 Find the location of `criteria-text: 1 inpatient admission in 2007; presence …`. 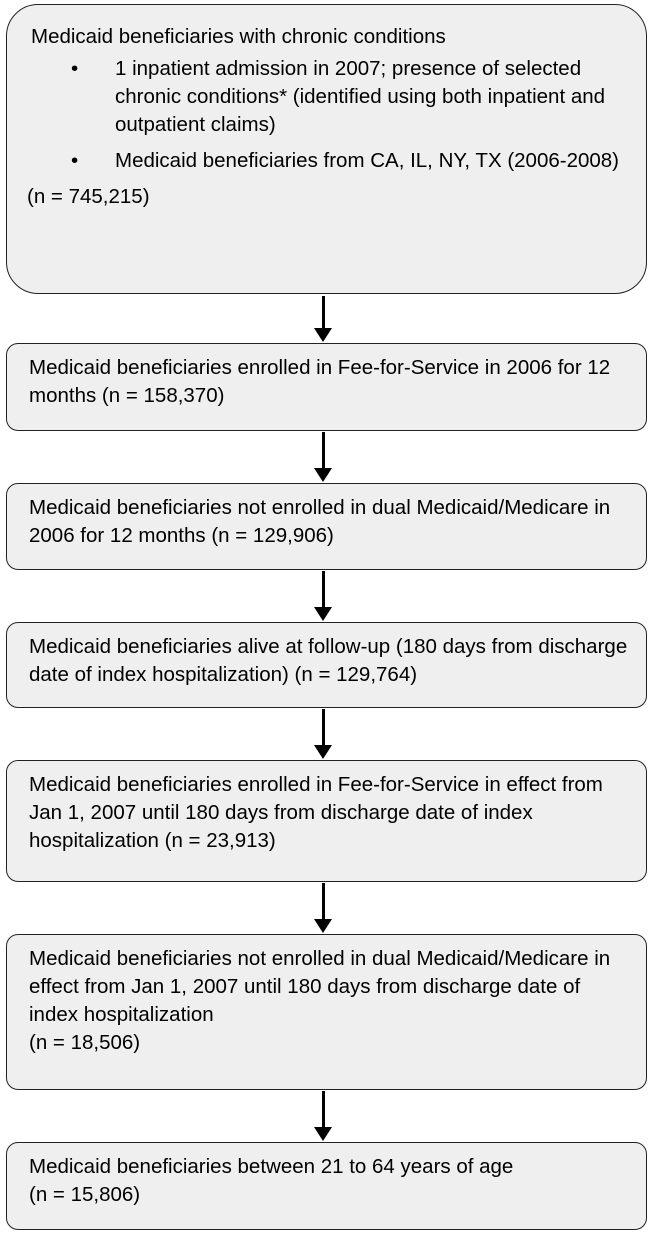

criteria-text: 1 inpatient admission in 2007; presence … is located at coordinates (360, 96).